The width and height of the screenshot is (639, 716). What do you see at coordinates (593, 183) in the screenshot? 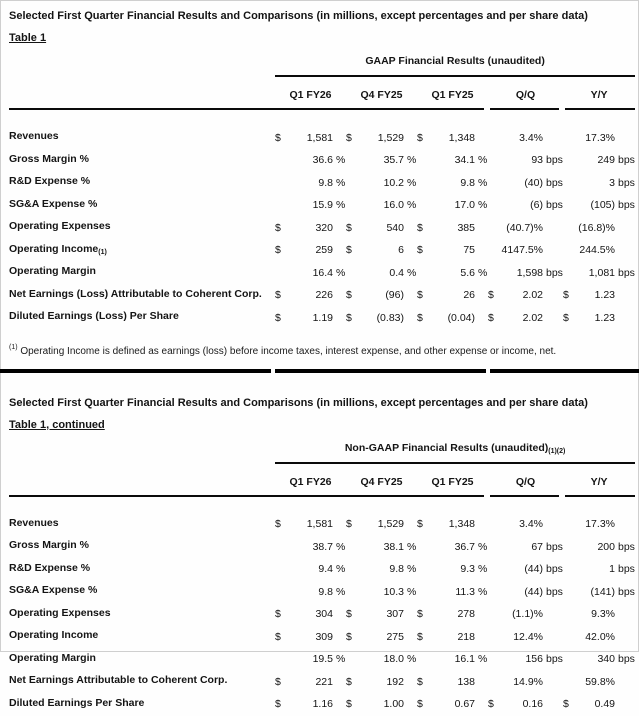
I see `cell-value: 3` at bounding box center [593, 183].